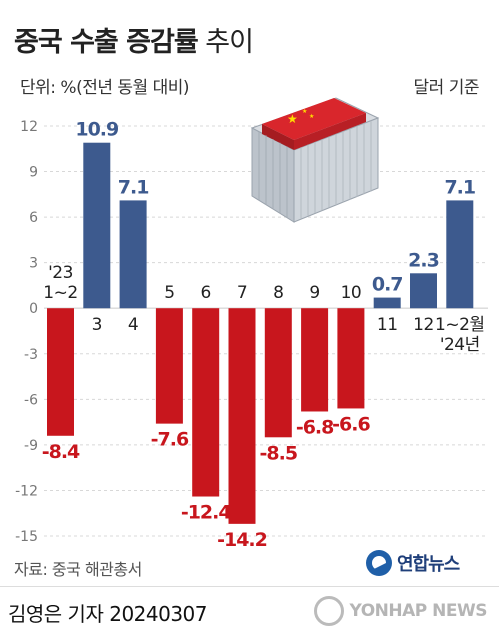  Describe the element at coordinates (351, 293) in the screenshot. I see `category-label: 10` at that location.